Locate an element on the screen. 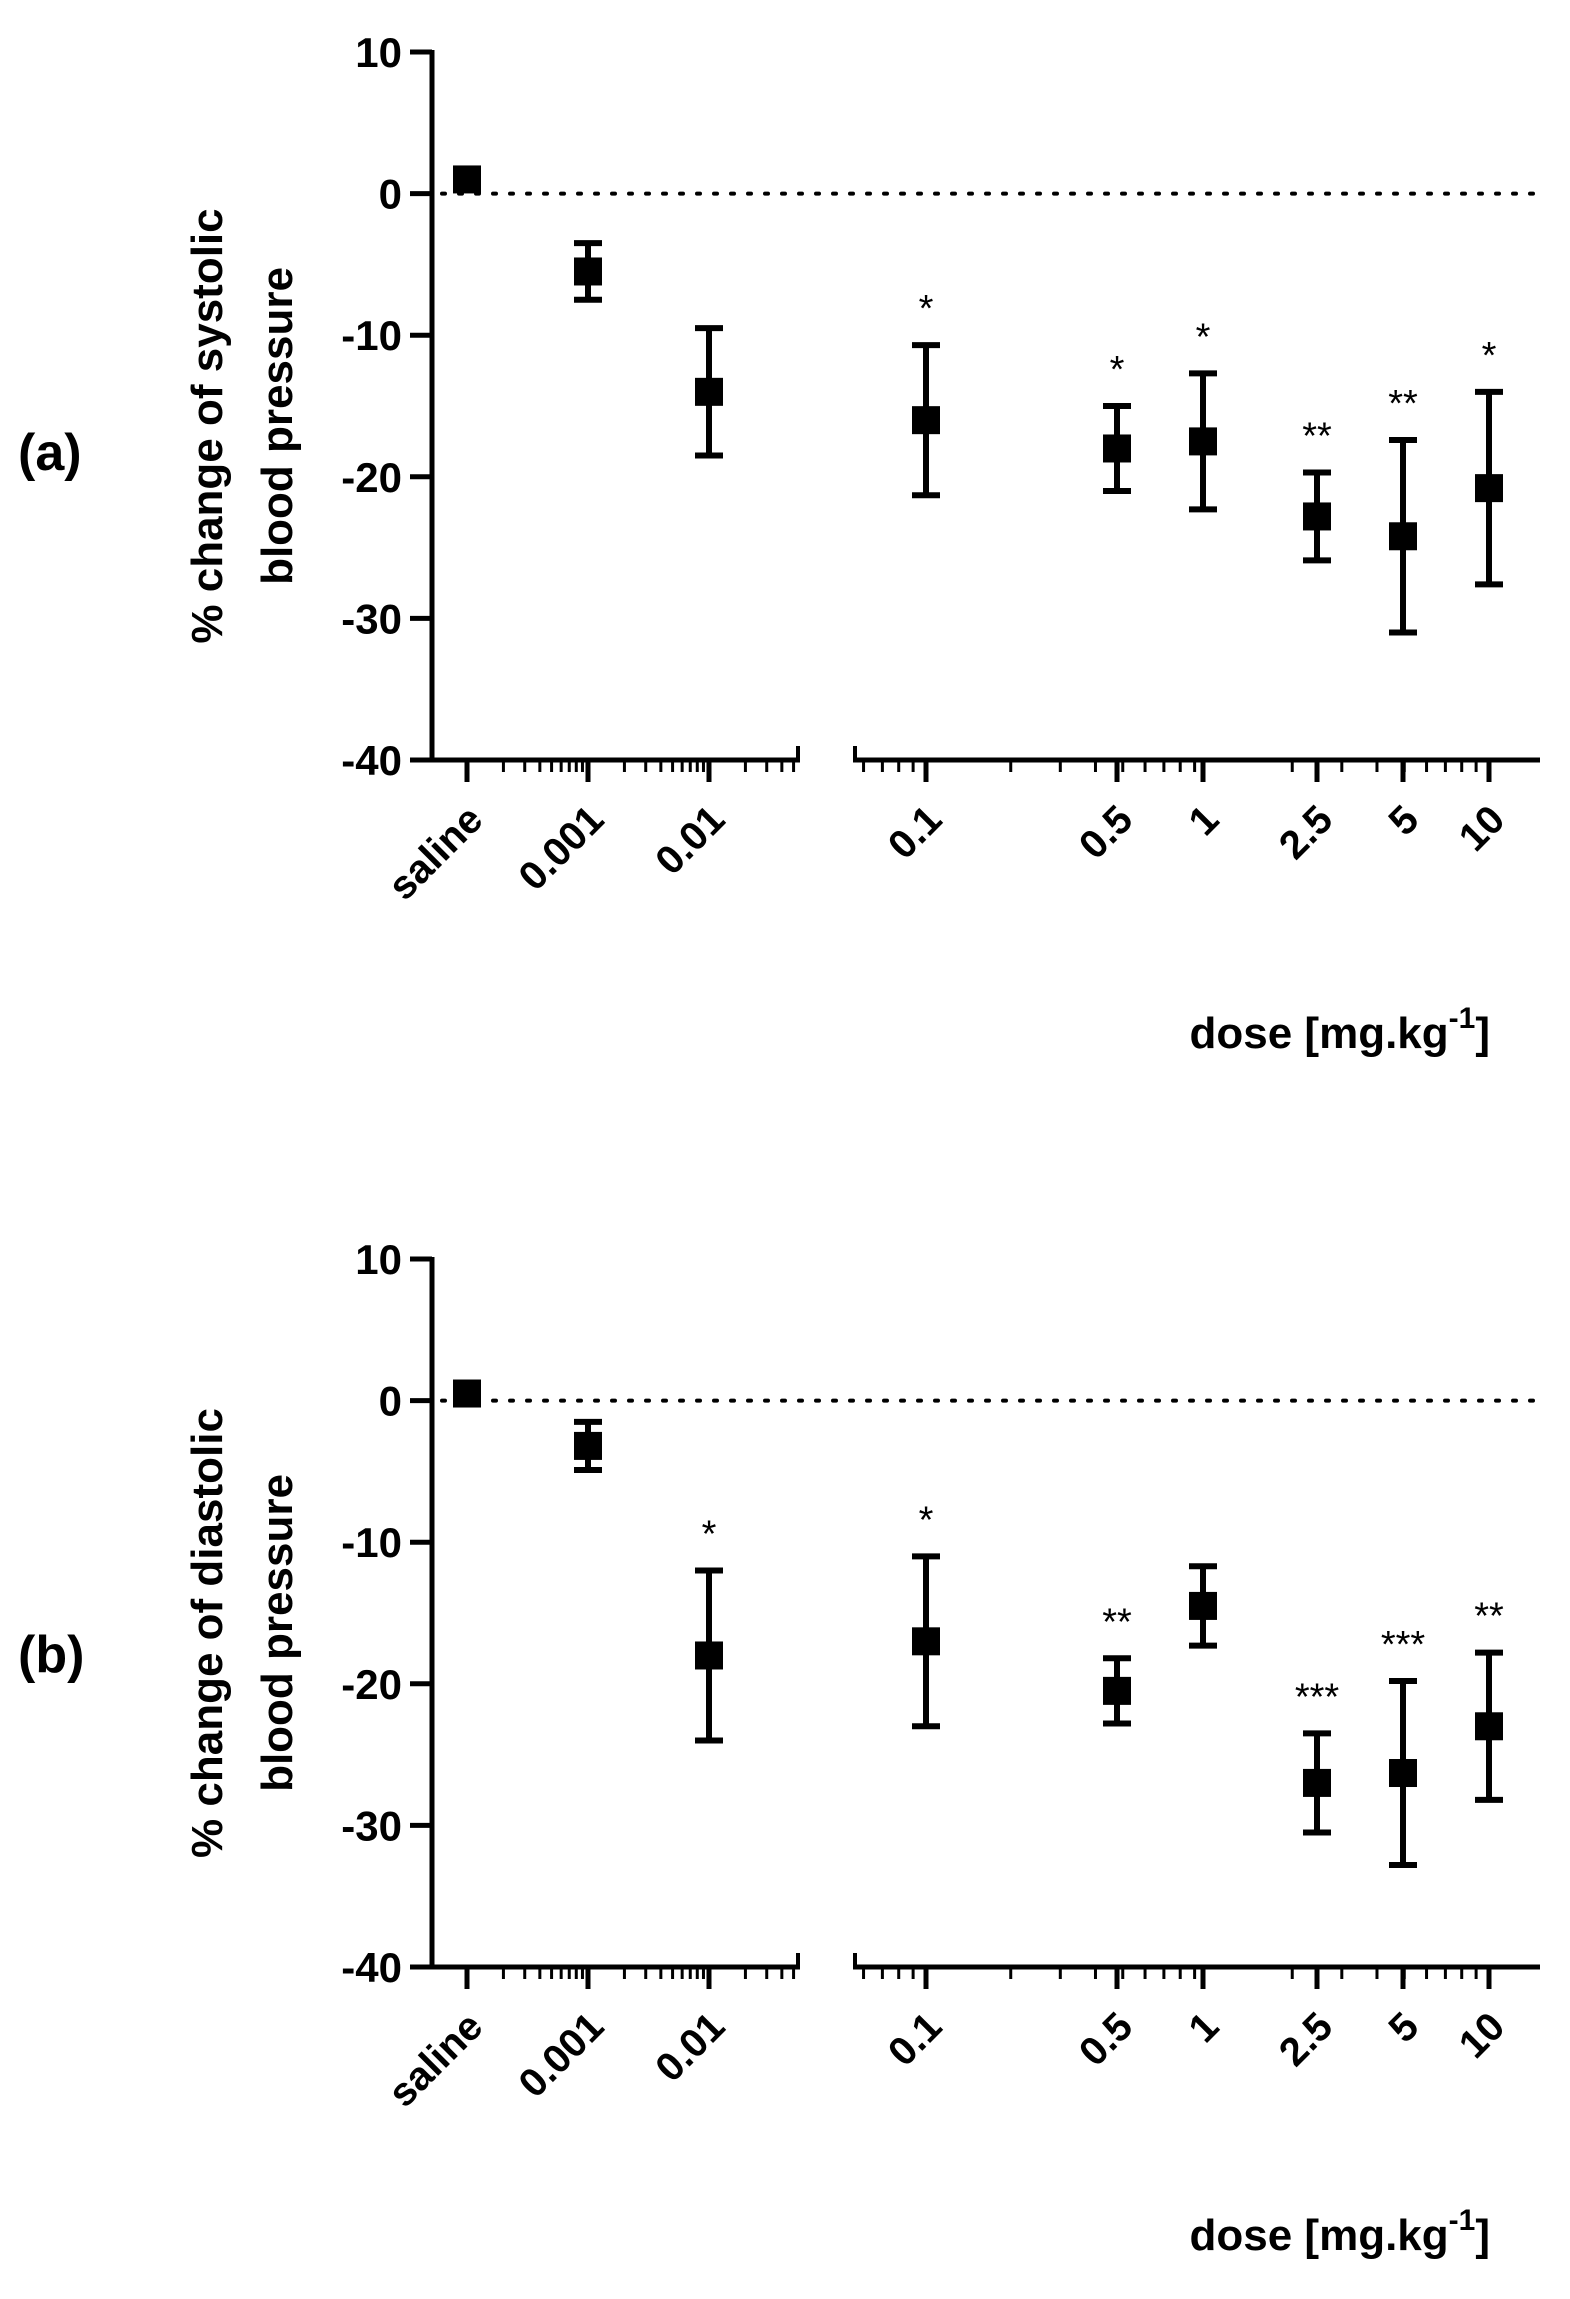 This screenshot has width=1570, height=2299. data-point-5: 5 *** is located at coordinates (1404, 1837).